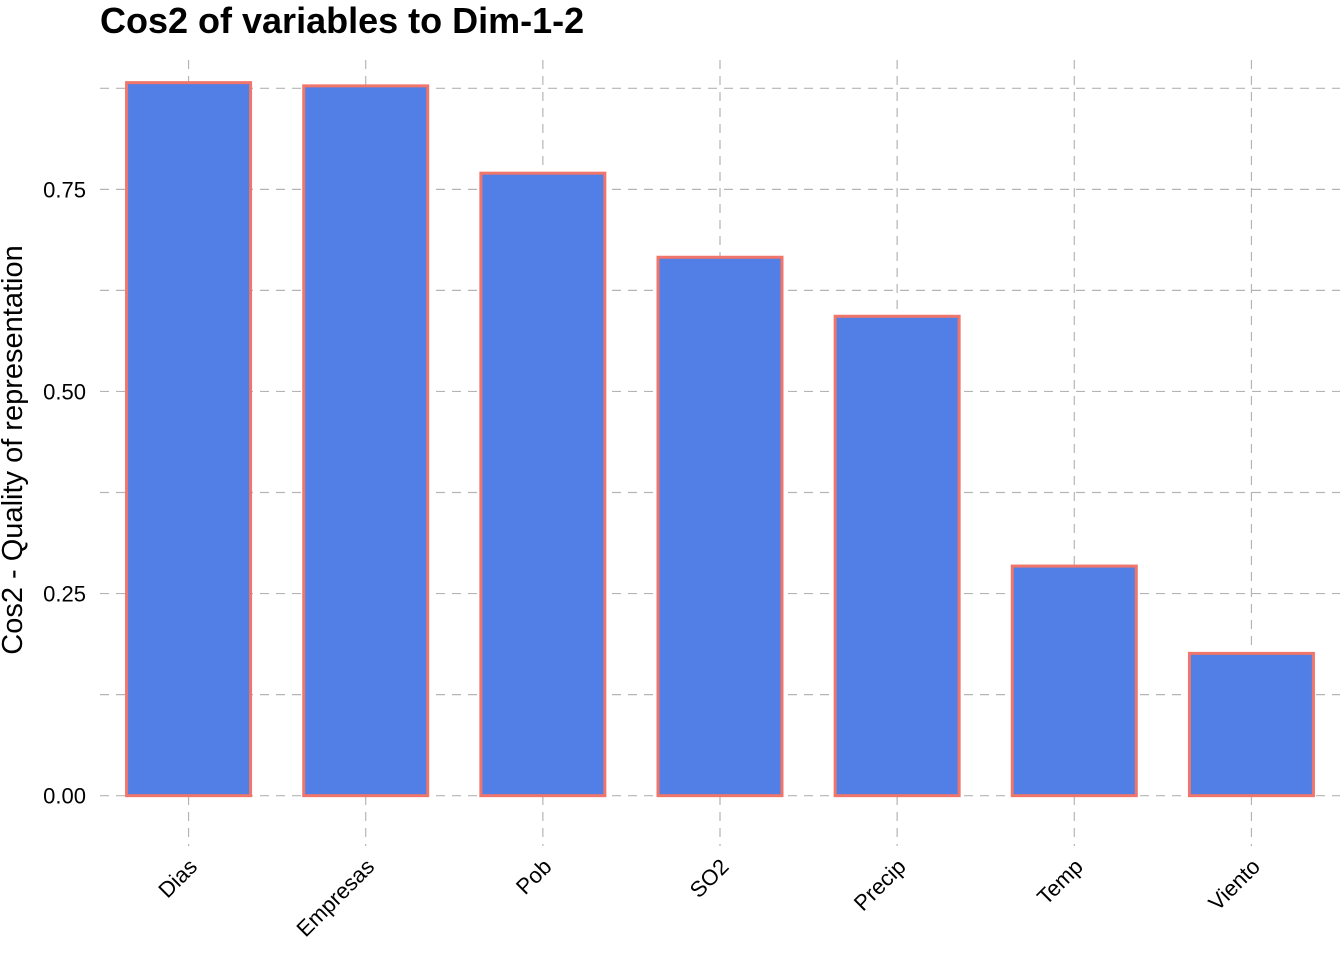  What do you see at coordinates (14, 449) in the screenshot?
I see `y-axis-title: Cos2 - Quality of representation` at bounding box center [14, 449].